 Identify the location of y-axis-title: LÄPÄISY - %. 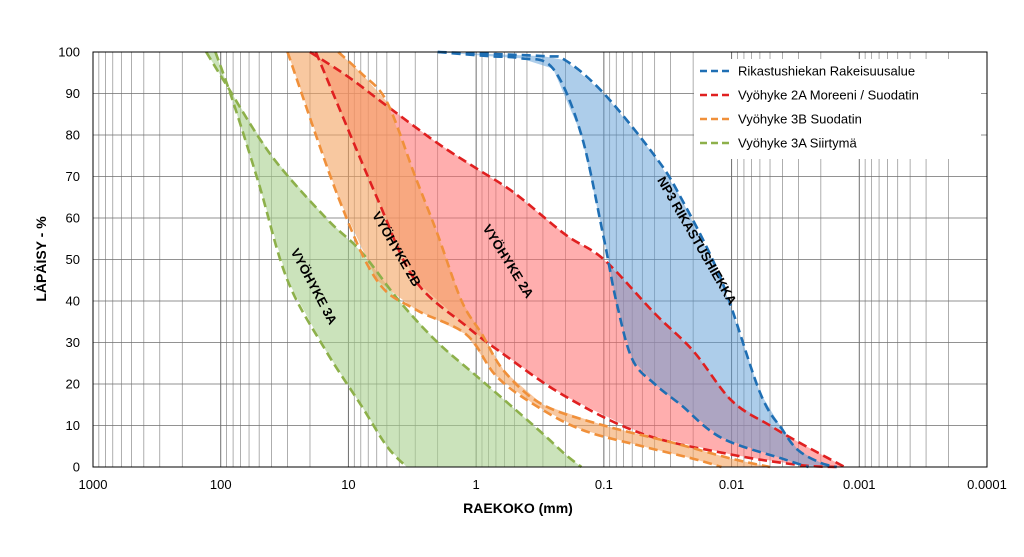
(41, 259).